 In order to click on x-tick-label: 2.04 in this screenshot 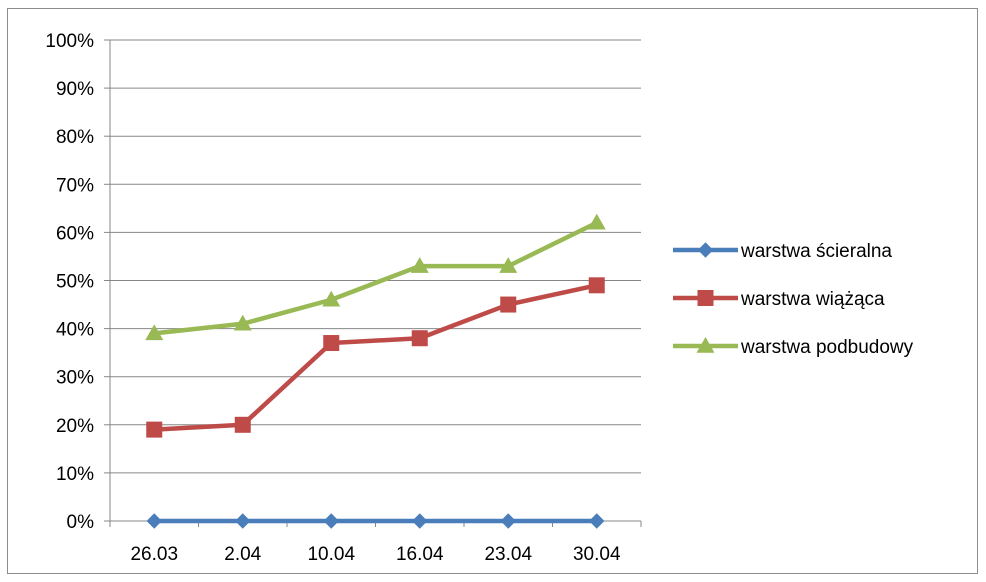, I will do `click(242, 554)`.